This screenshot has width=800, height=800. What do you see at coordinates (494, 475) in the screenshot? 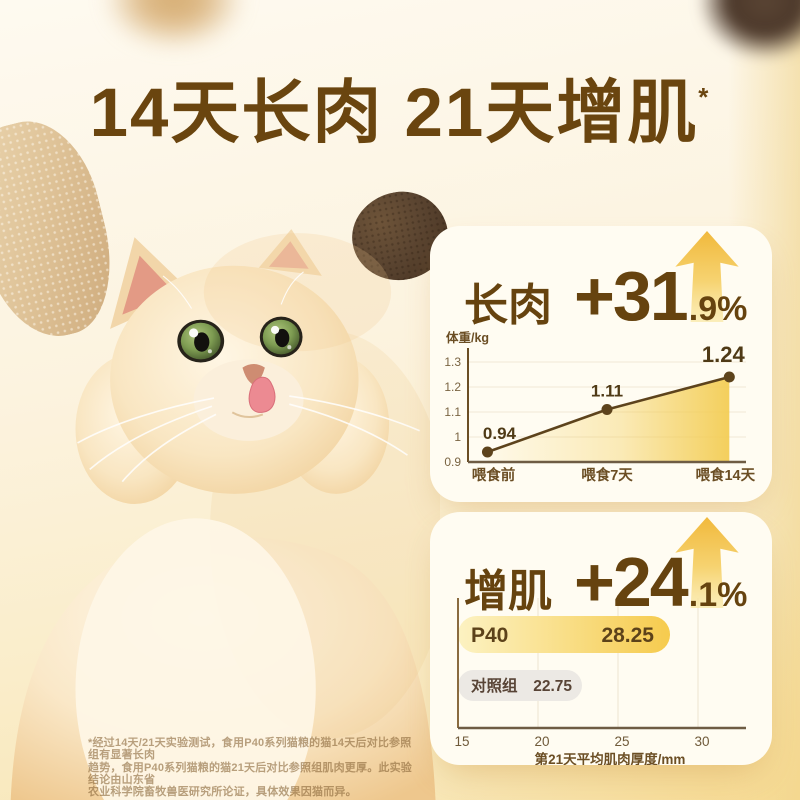
I see `svg-text: 喂食前` at bounding box center [494, 475].